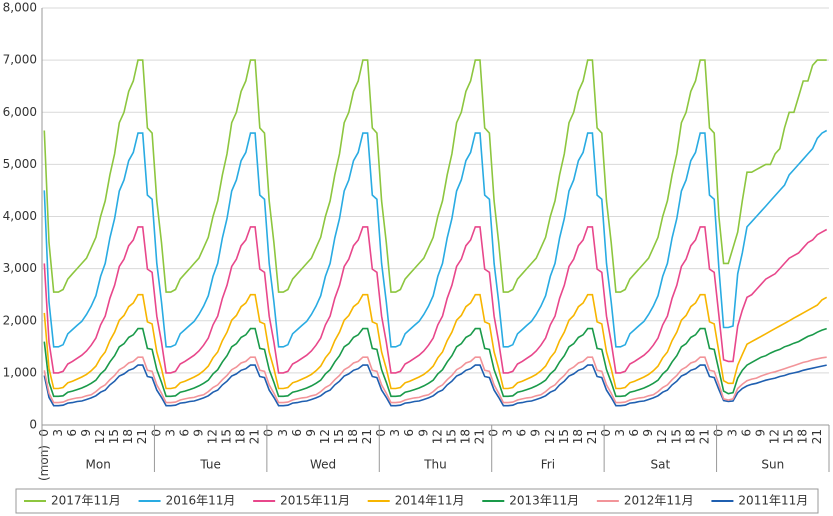 This screenshot has height=516, width=833. Describe the element at coordinates (435, 465) in the screenshot. I see `day-label: Thu` at that location.